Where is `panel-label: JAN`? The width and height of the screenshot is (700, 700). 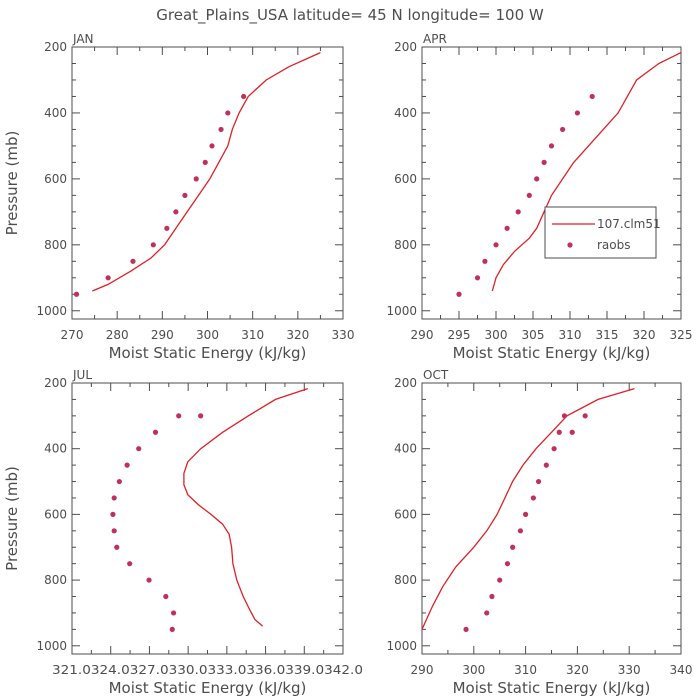 panel-label: JAN is located at coordinates (83, 39).